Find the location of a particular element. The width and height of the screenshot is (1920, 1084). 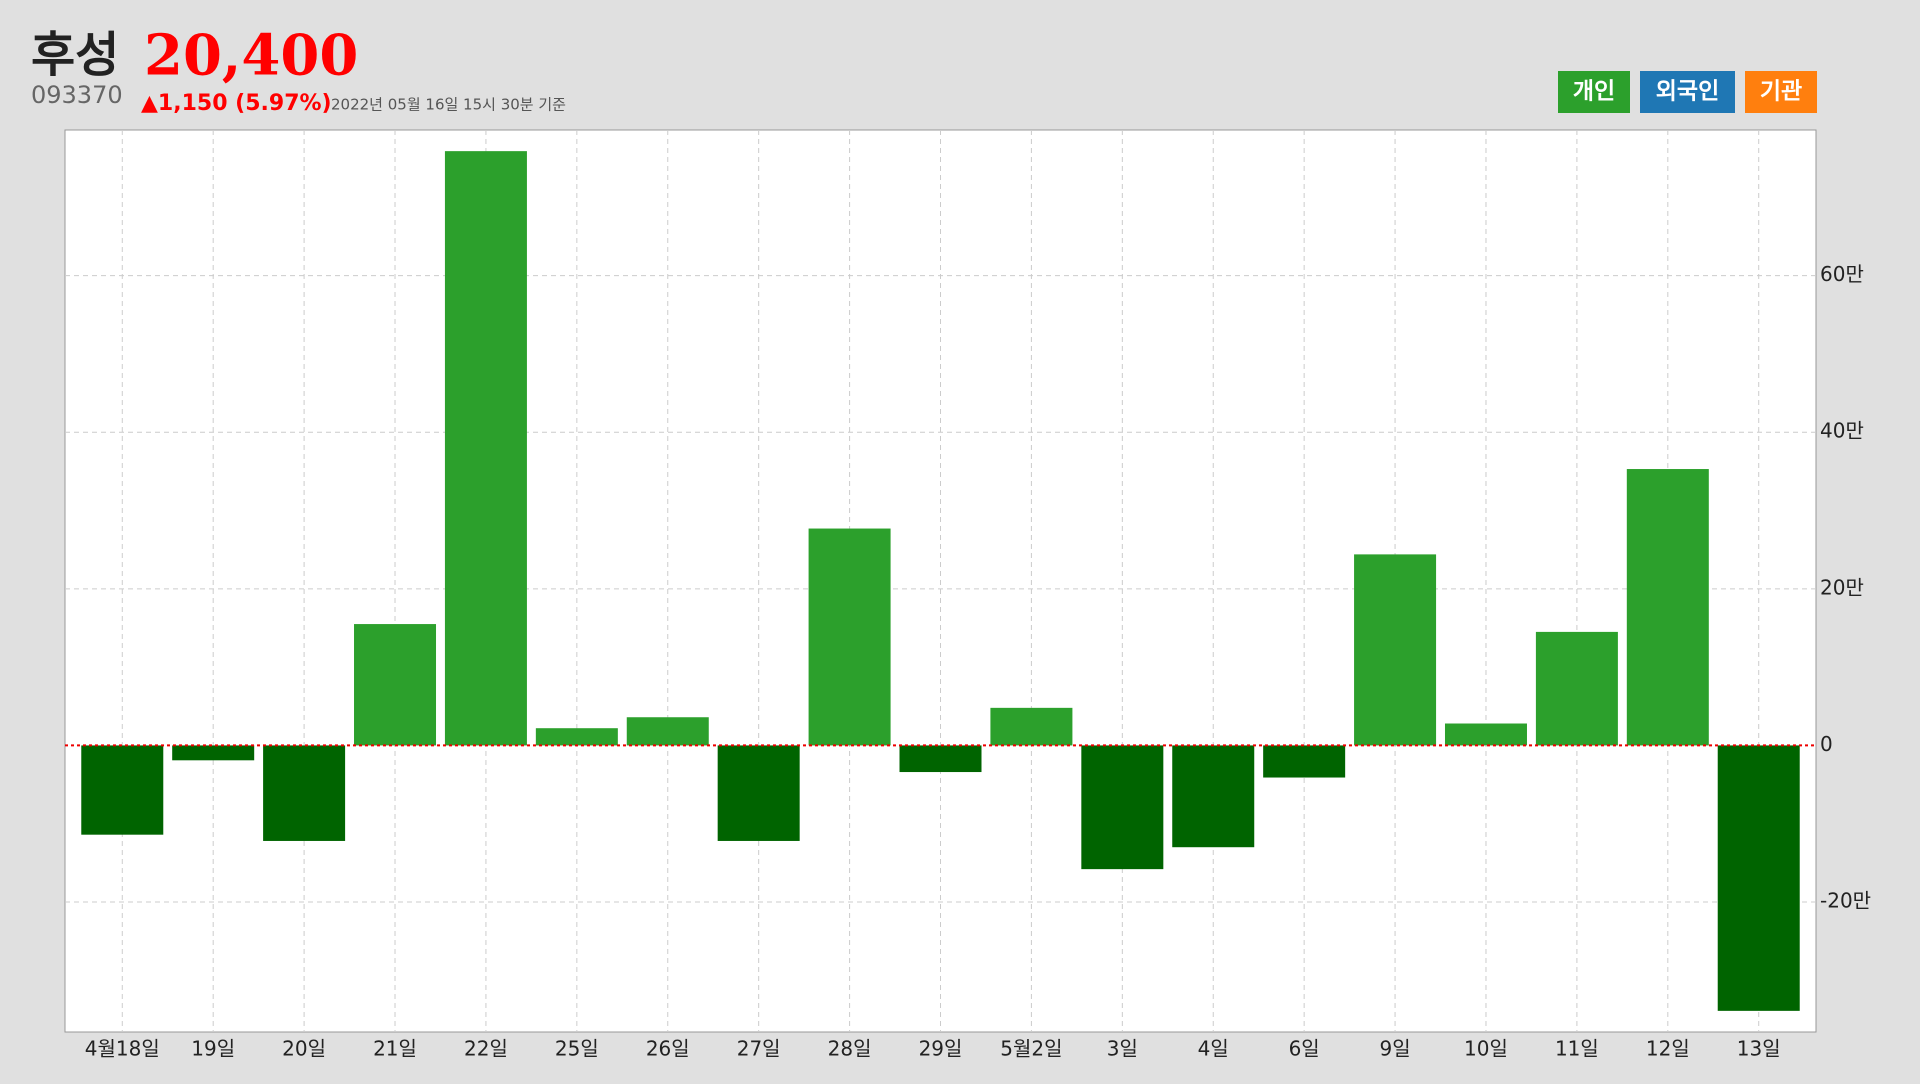

timestamp: 2022년 05월 16일 15시 30분 기준 is located at coordinates (448, 105).